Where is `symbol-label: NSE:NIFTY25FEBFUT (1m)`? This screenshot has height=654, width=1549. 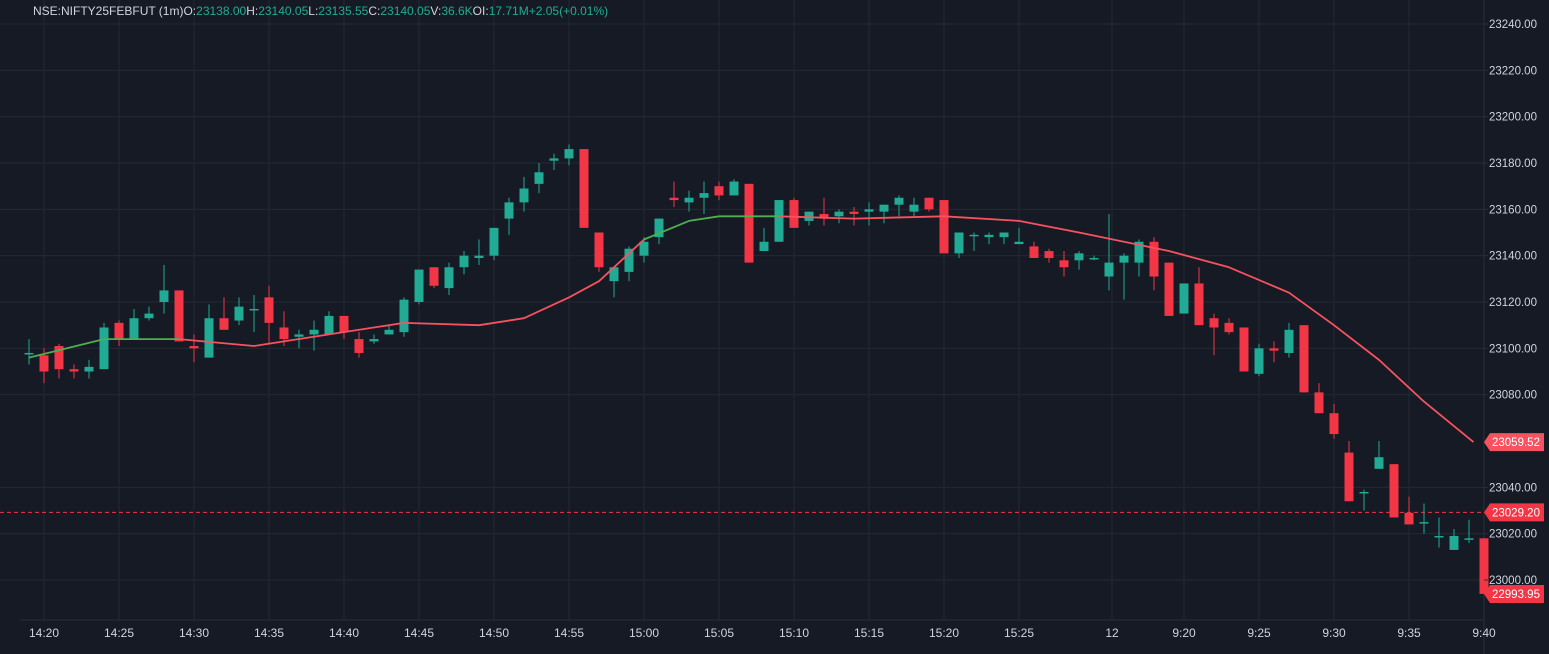 symbol-label: NSE:NIFTY25FEBFUT (1m) is located at coordinates (108, 11).